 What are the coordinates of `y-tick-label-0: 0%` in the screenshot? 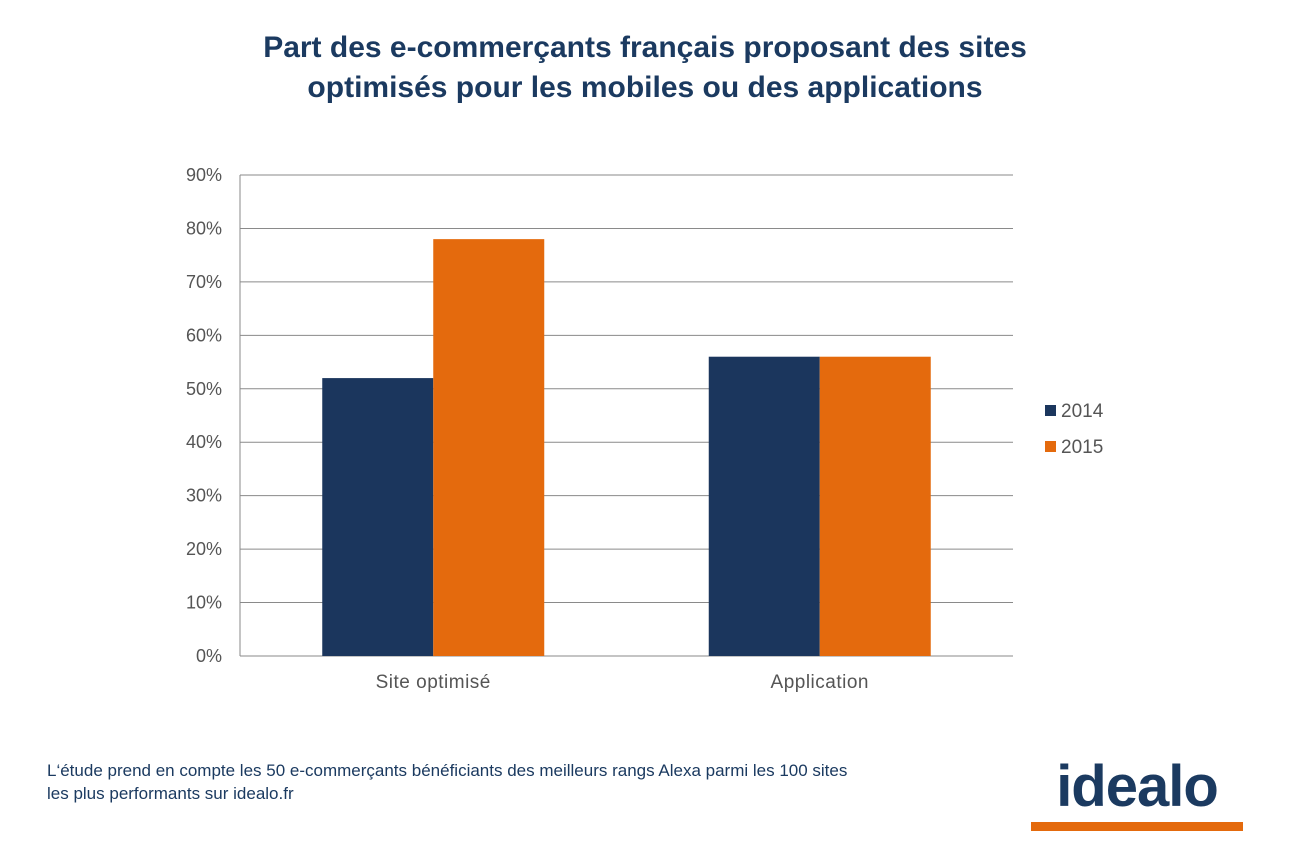 It's located at (209, 656).